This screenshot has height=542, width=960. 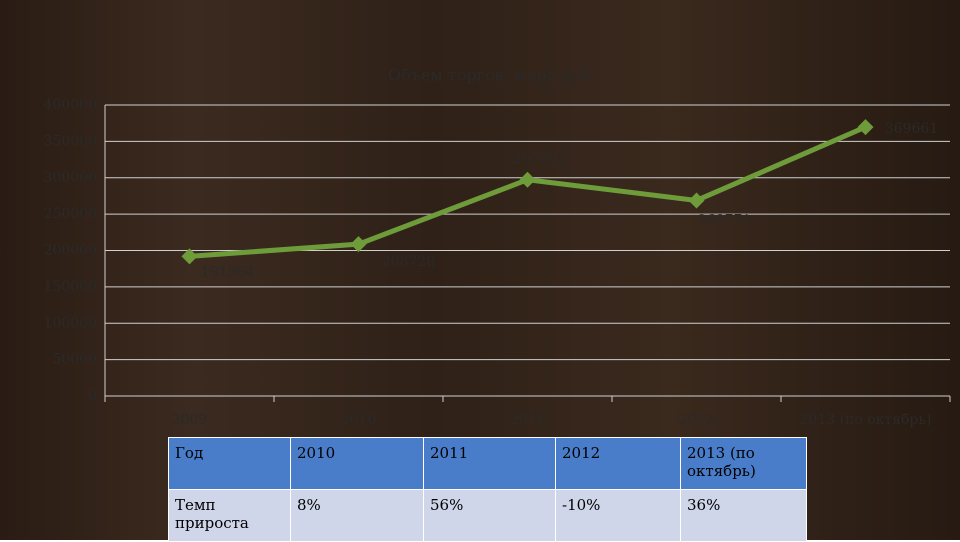 What do you see at coordinates (70, 214) in the screenshot?
I see `y-tick-label: 250000` at bounding box center [70, 214].